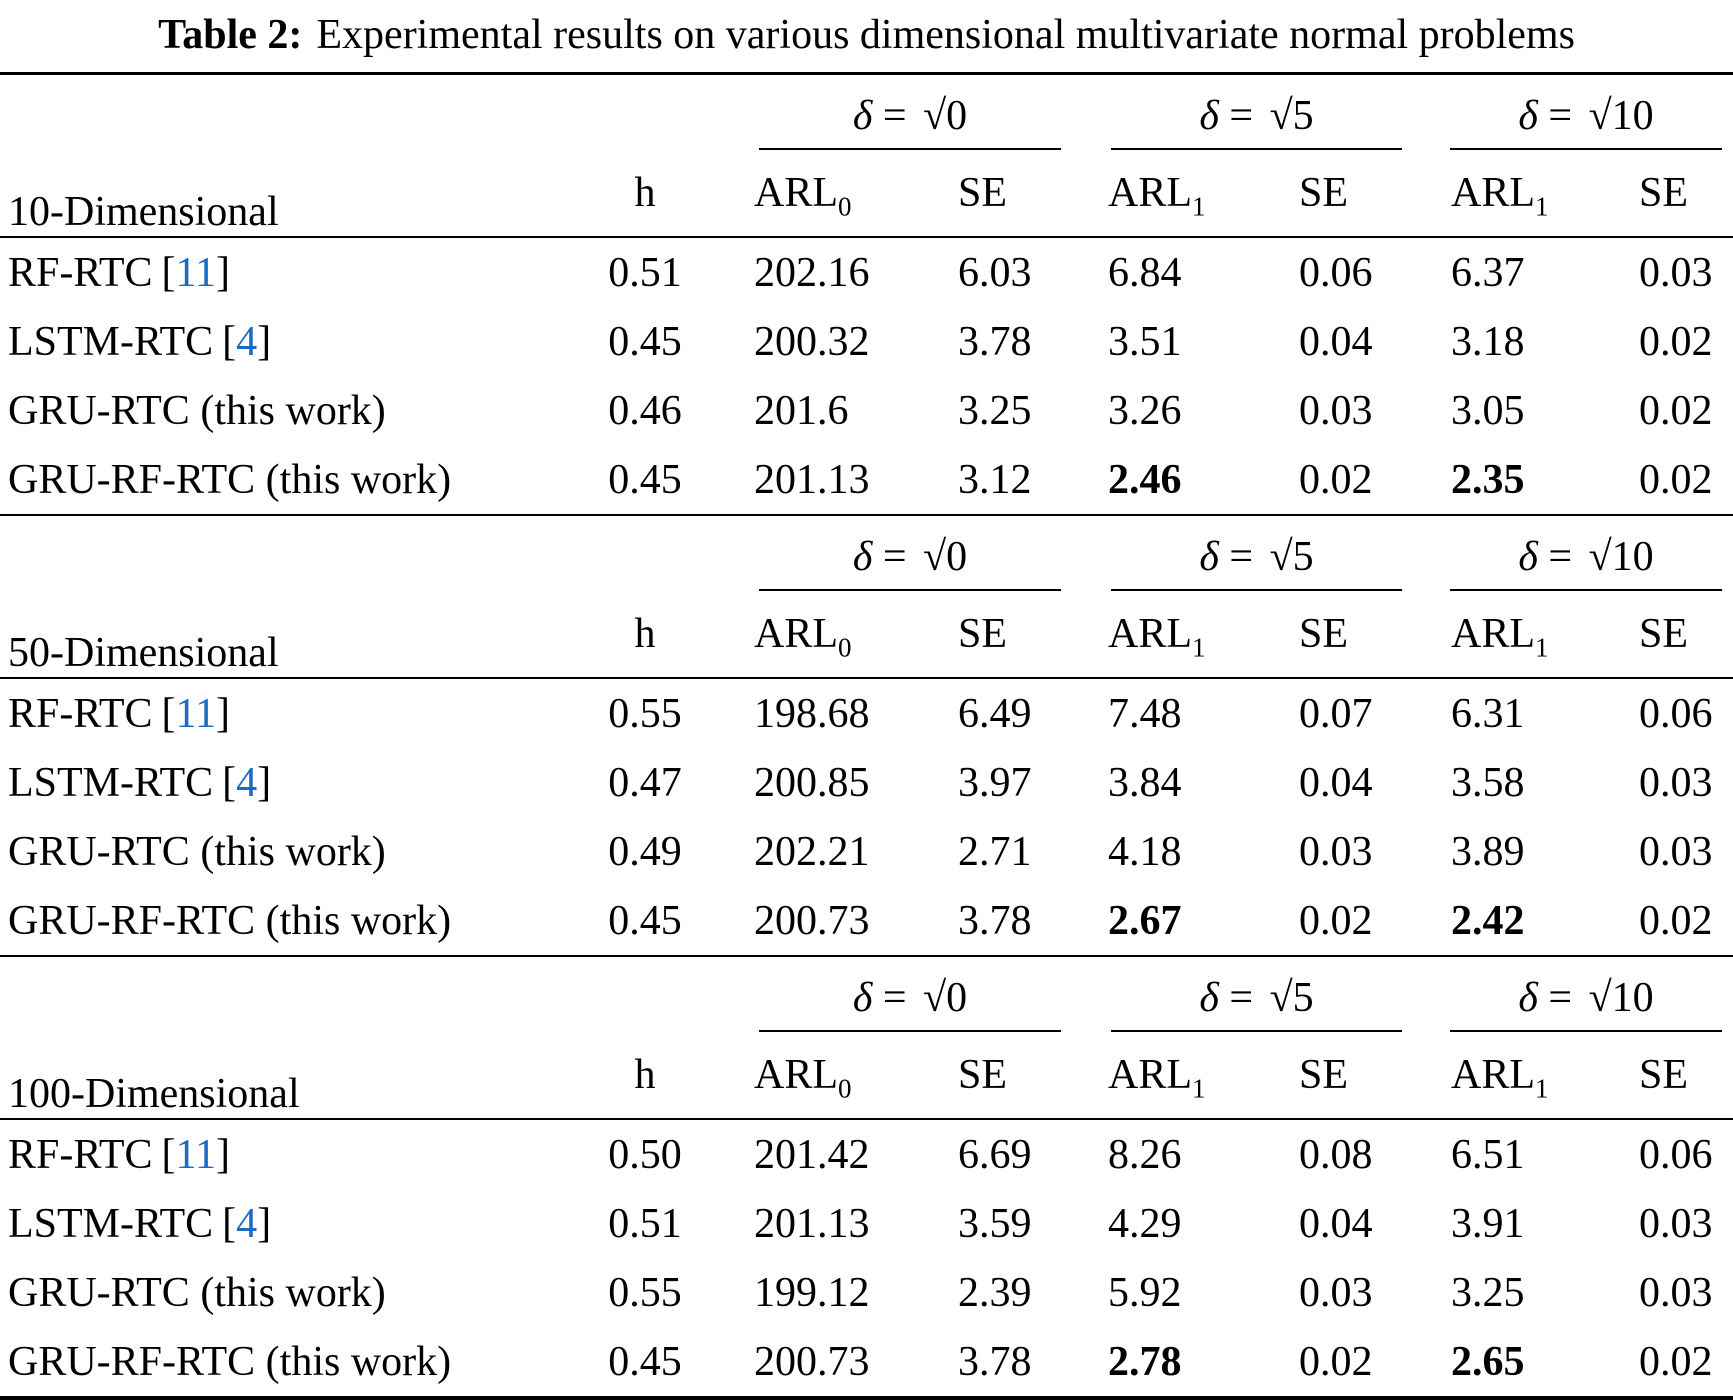 Image resolution: width=1733 pixels, height=1400 pixels. What do you see at coordinates (1488, 410) in the screenshot?
I see `arl1-value: 3.05` at bounding box center [1488, 410].